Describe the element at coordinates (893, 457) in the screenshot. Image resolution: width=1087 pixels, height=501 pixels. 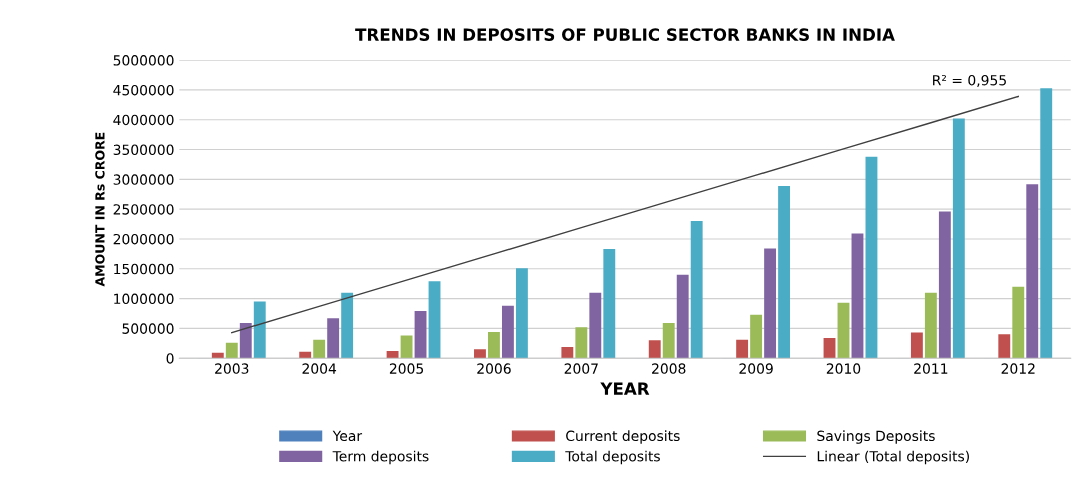
I see `legend-label: Linear (Total deposits)` at that location.